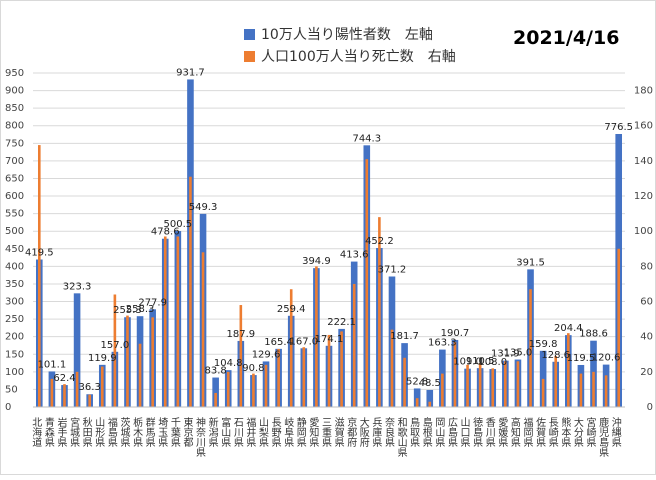 The image size is (656, 480). Describe the element at coordinates (266, 354) in the screenshot. I see `data-label: 129.6` at that location.